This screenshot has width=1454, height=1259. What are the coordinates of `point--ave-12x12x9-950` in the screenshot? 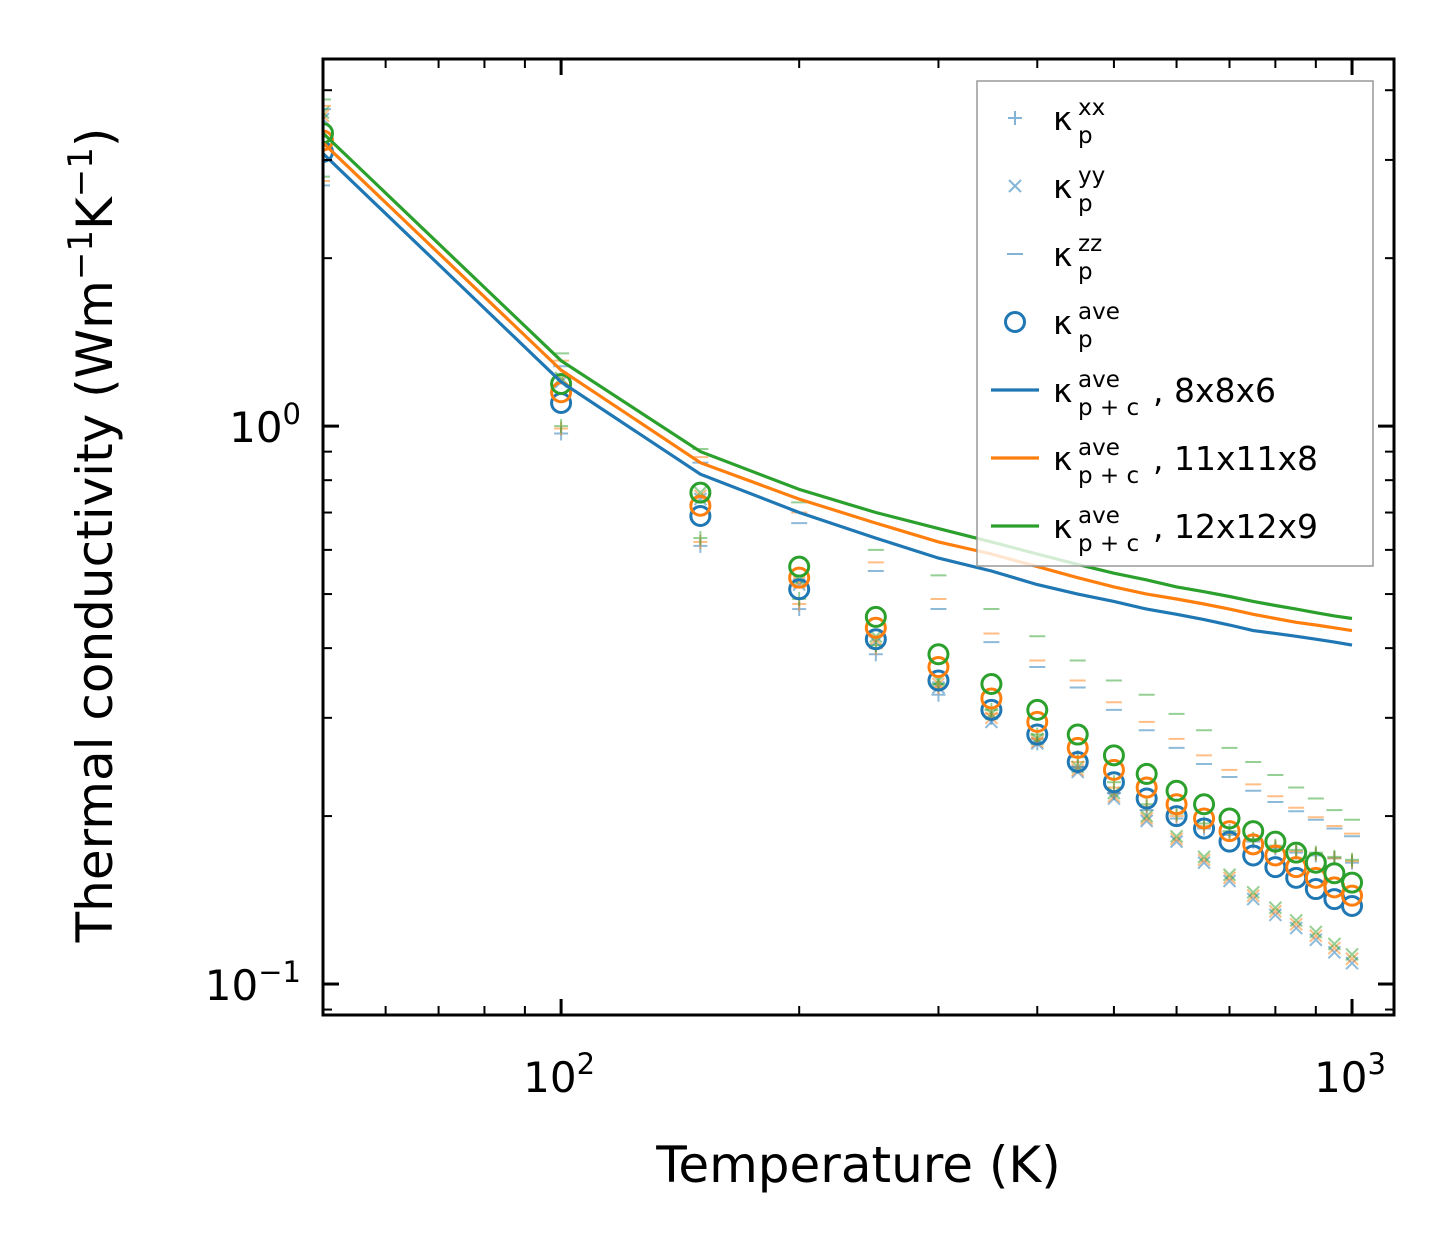 It's located at (1334, 873).